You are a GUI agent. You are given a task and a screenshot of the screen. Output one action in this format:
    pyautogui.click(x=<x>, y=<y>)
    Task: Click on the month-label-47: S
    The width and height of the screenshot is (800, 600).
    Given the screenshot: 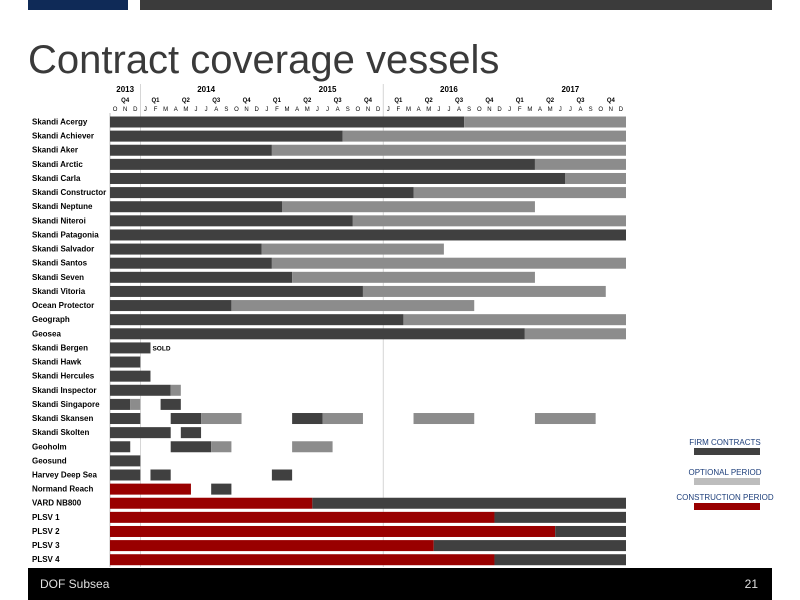 What is the action you would take?
    pyautogui.click(x=591, y=110)
    